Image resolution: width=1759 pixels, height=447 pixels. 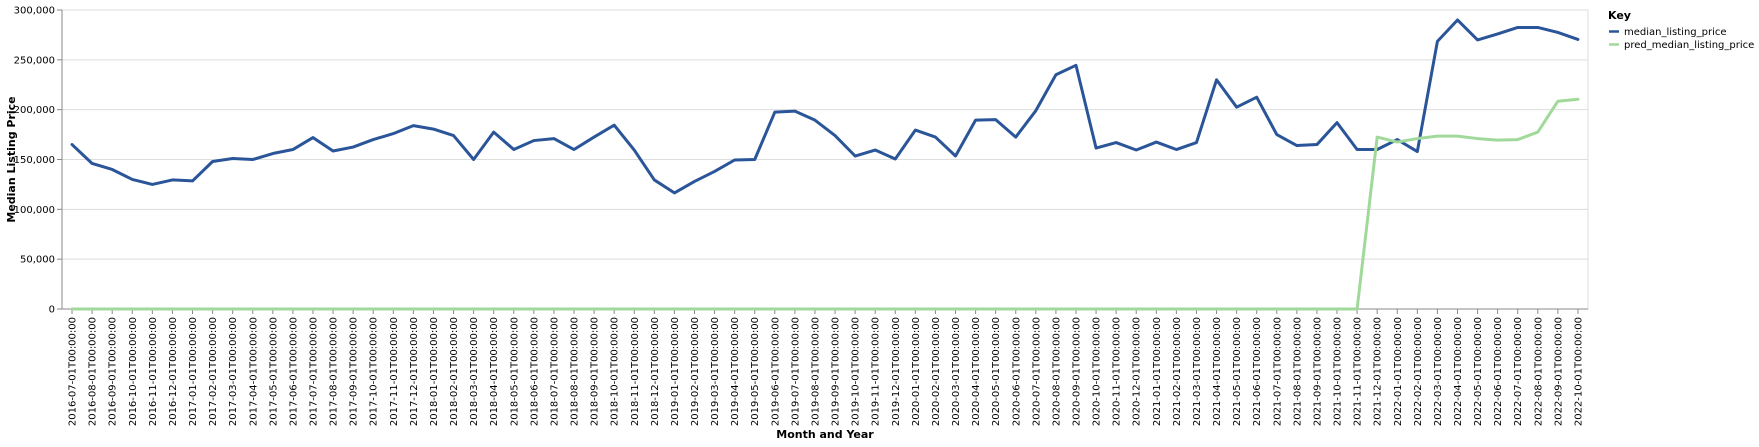 I want to click on x-tick-label: 2017-07-01T00:00:00, so click(x=313, y=371).